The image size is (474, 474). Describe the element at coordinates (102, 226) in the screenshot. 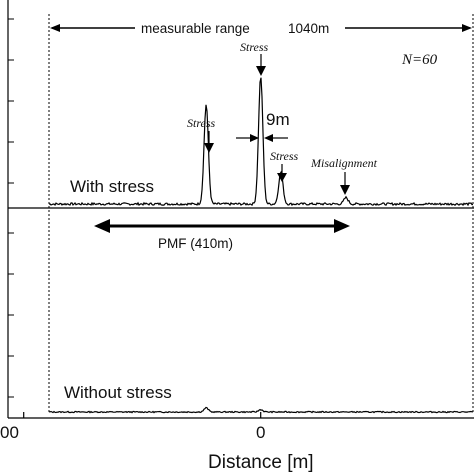

I see `pmf-arrowhead-left` at that location.